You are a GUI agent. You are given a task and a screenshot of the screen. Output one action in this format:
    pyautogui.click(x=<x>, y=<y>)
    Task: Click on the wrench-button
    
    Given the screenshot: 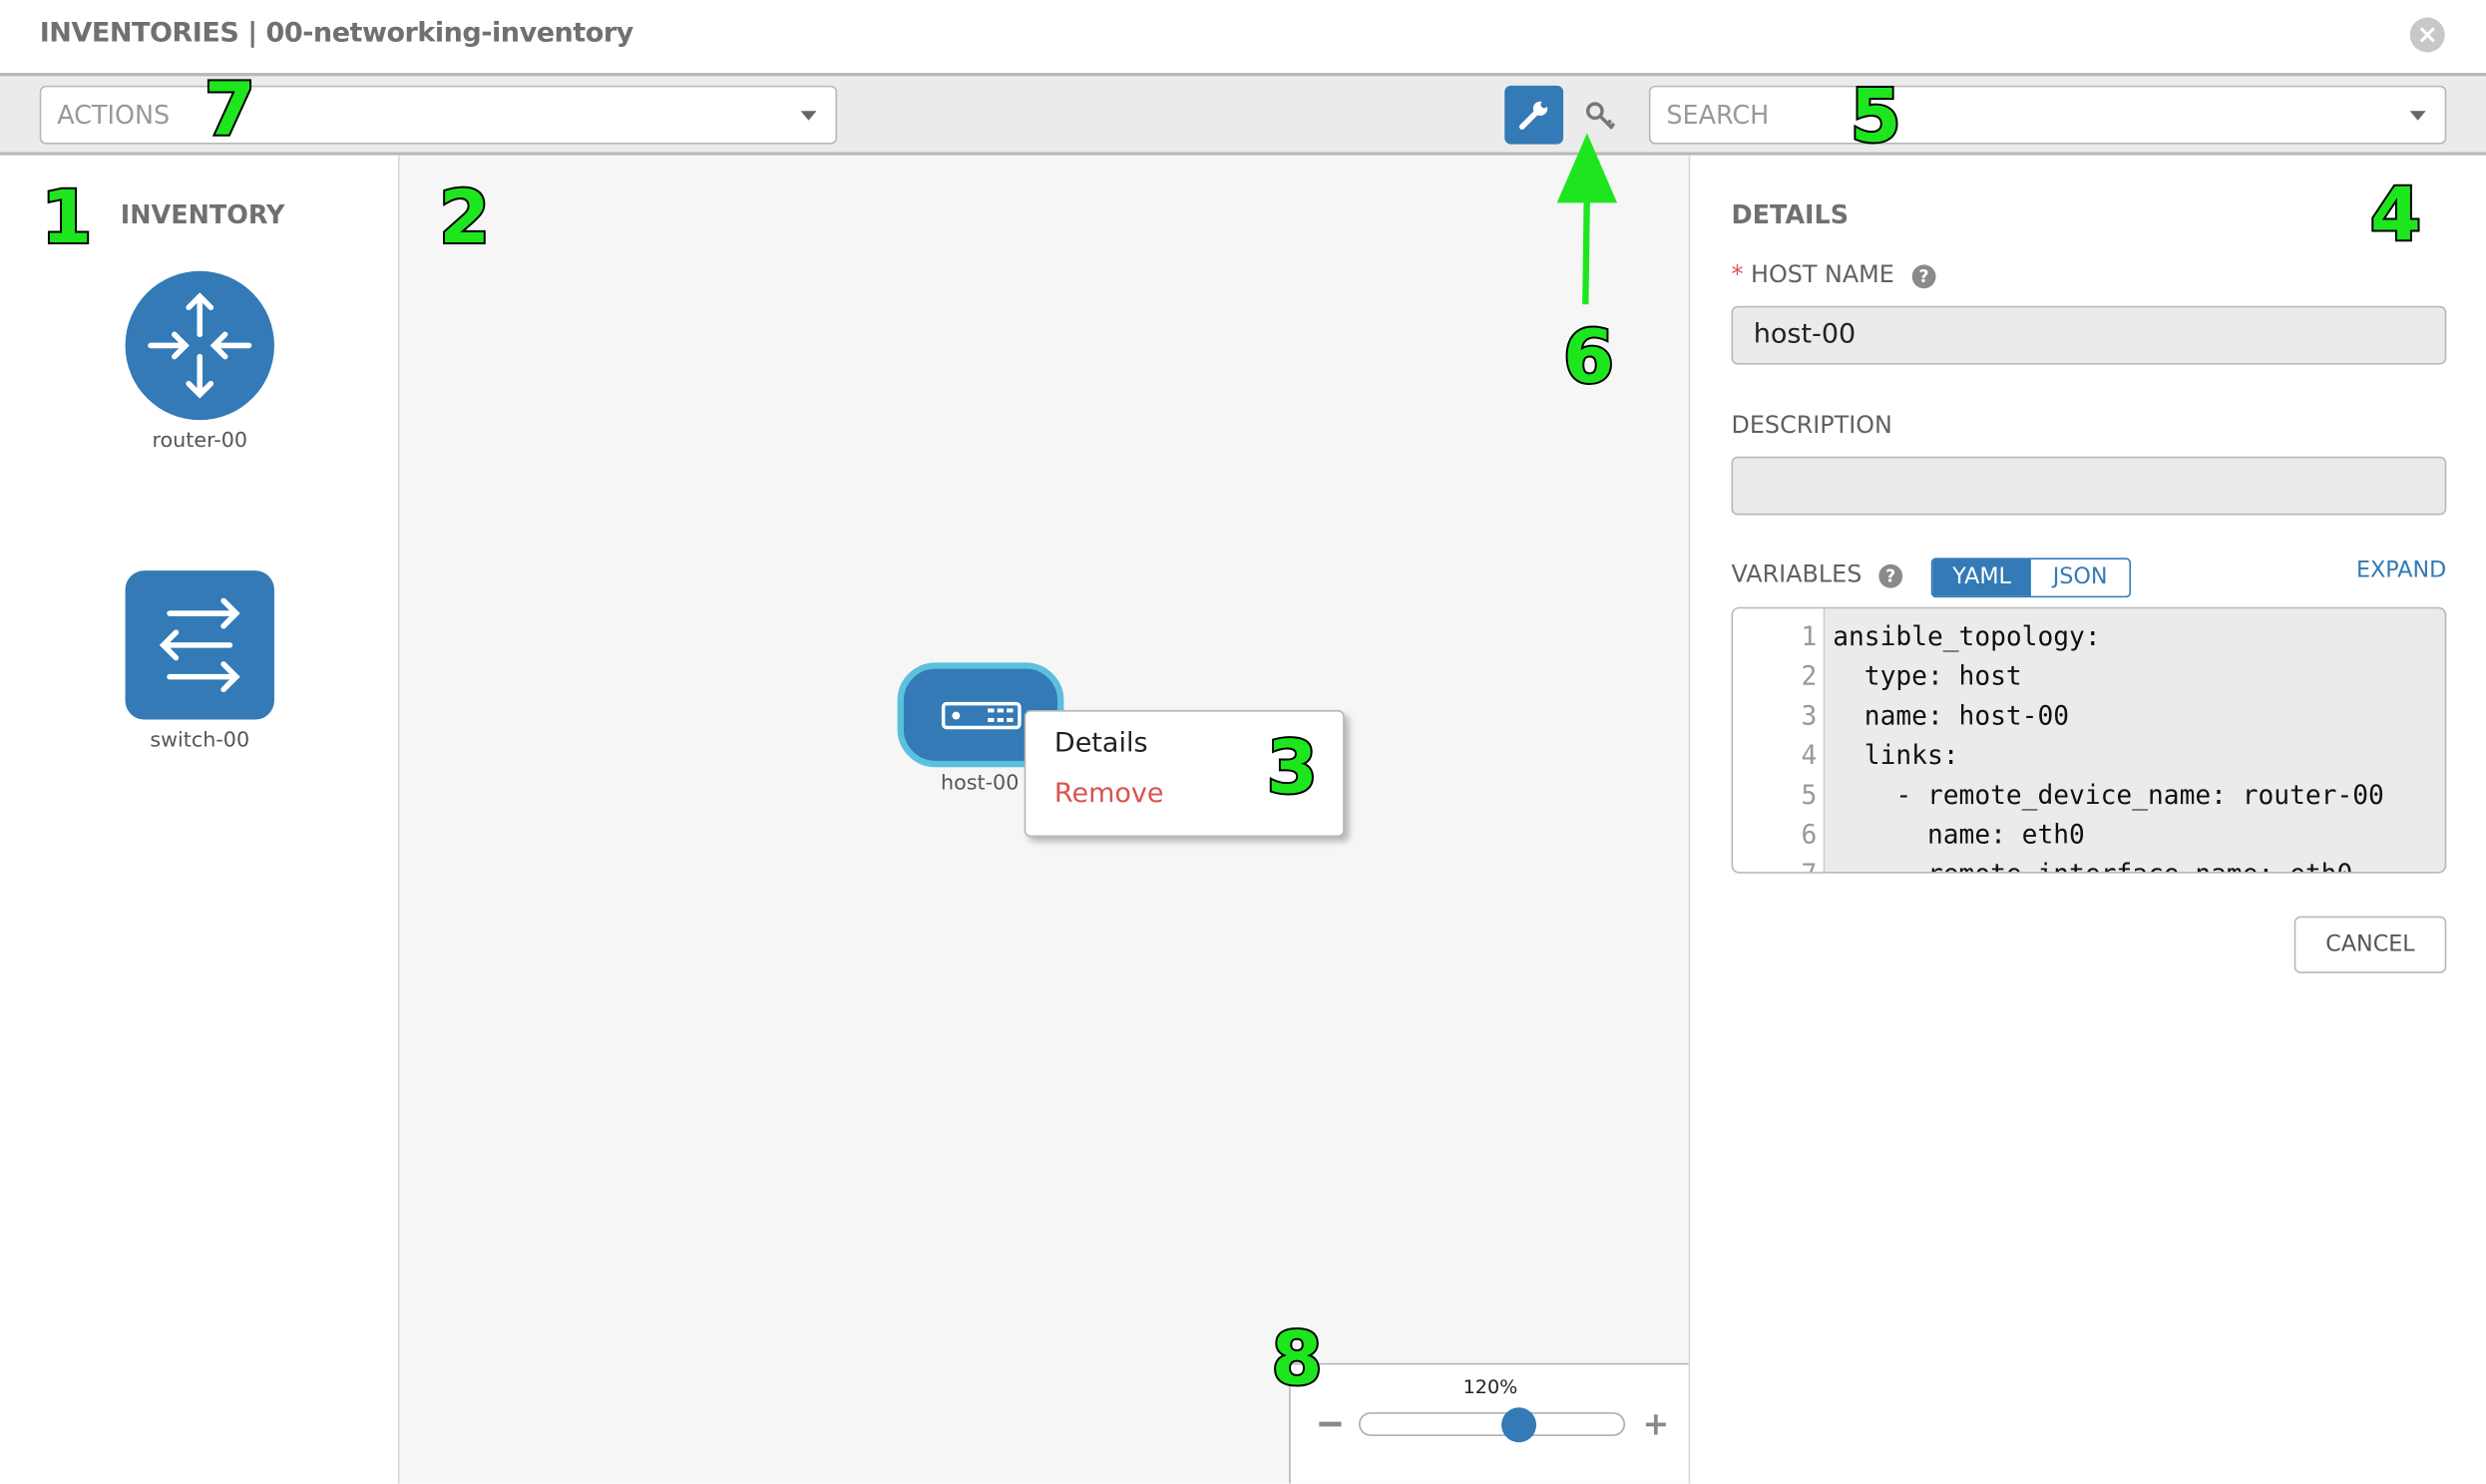 What is the action you would take?
    pyautogui.click(x=1534, y=115)
    